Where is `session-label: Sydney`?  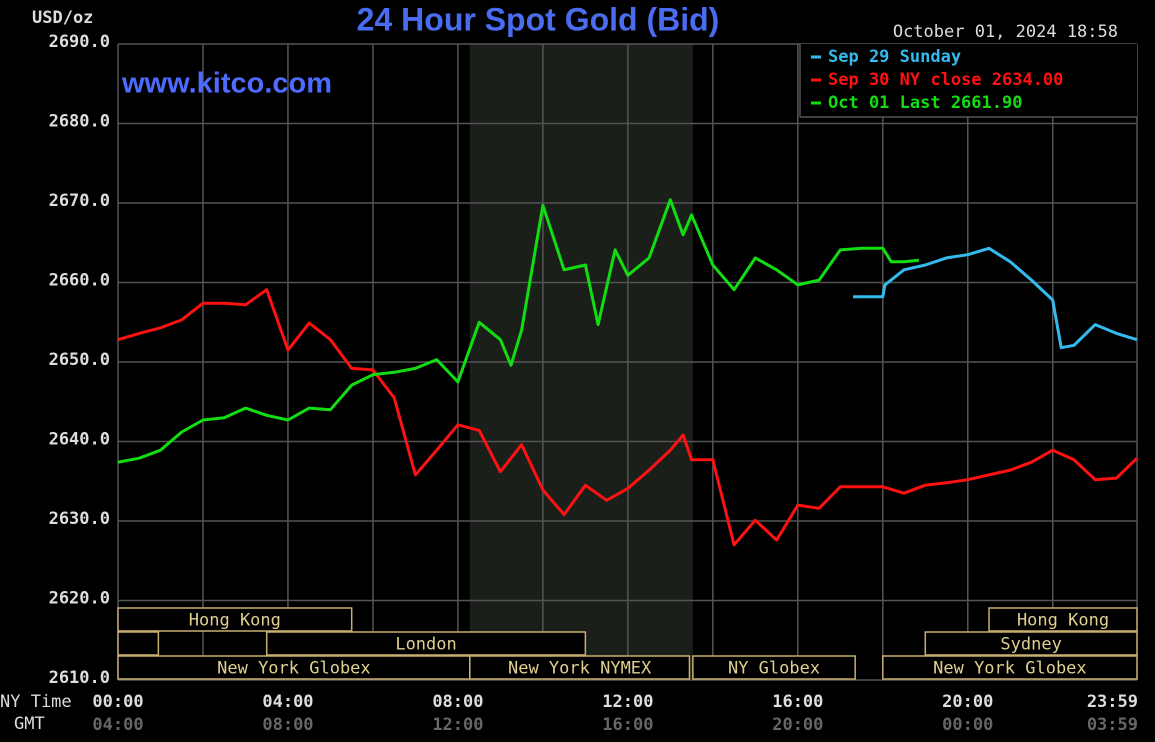
session-label: Sydney is located at coordinates (1030, 645).